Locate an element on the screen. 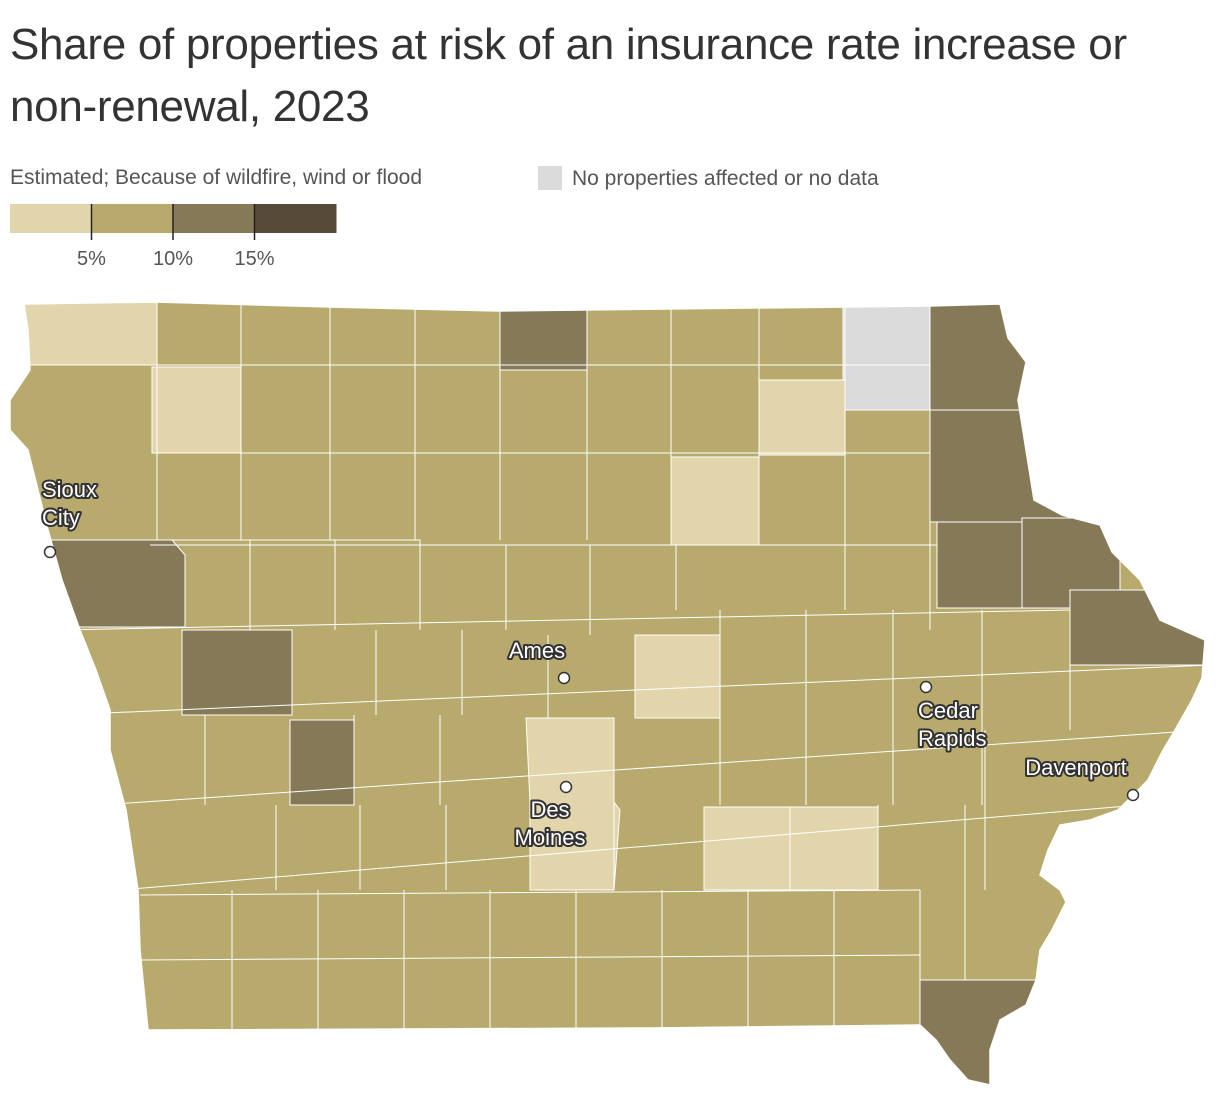 The height and width of the screenshot is (1096, 1220). city-label: Rapids is located at coordinates (952, 738).